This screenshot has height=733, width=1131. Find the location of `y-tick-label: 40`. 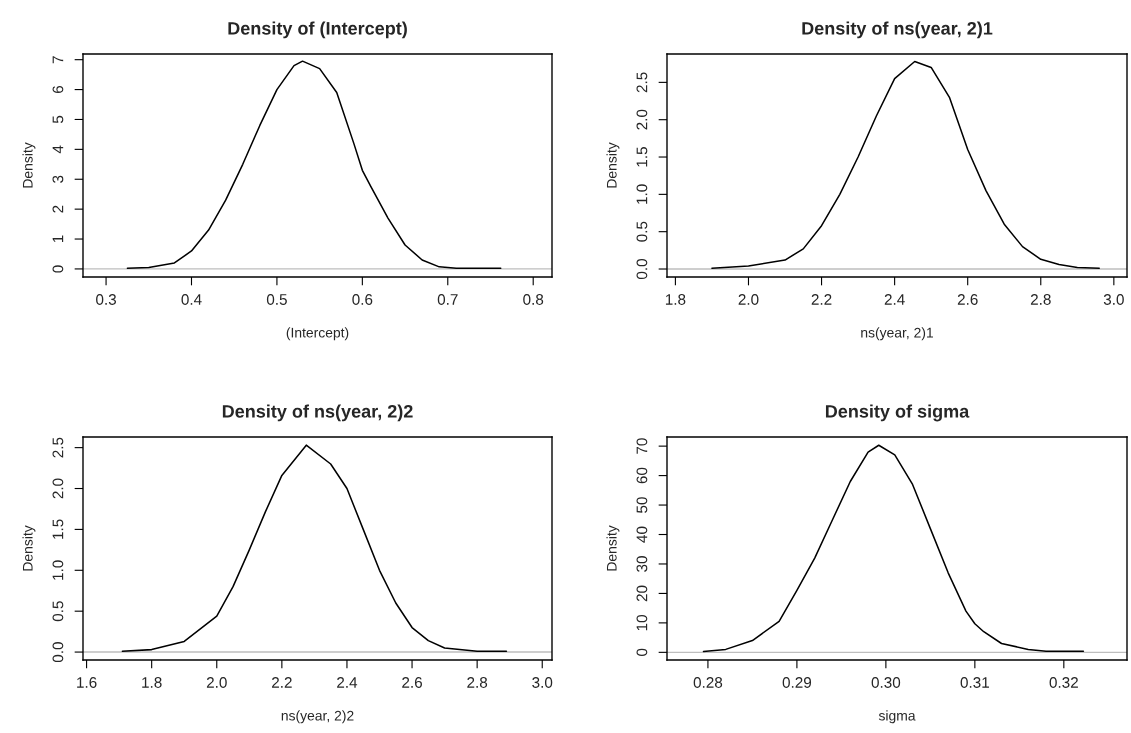

y-tick-label: 40 is located at coordinates (642, 534).